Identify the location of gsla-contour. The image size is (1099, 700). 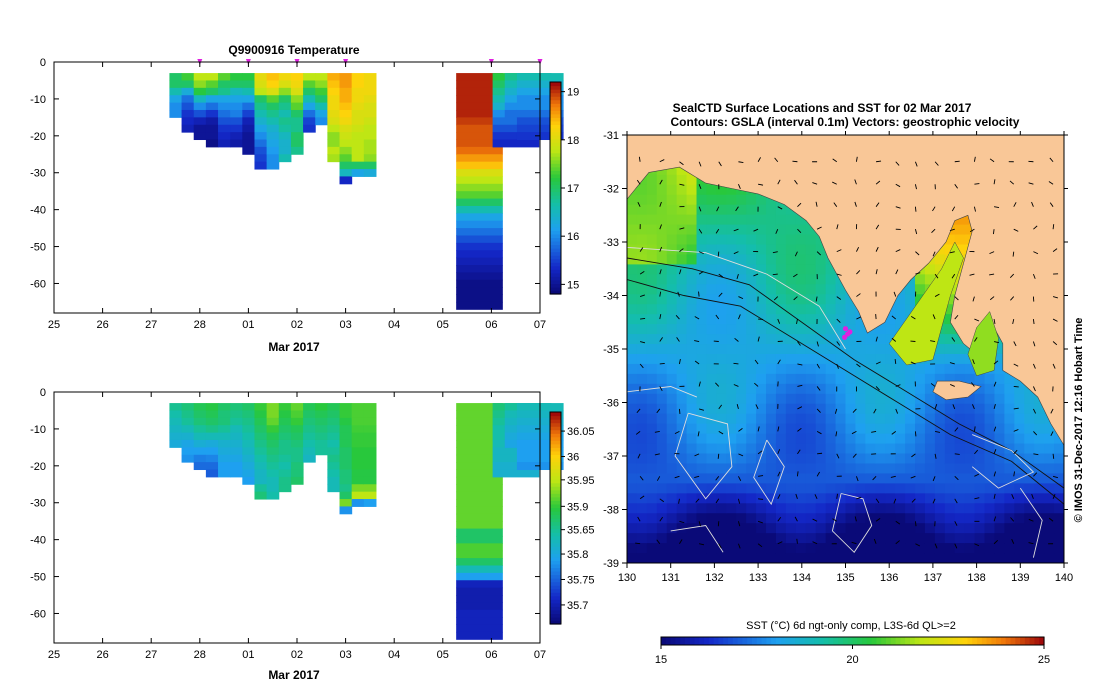
(1003, 461).